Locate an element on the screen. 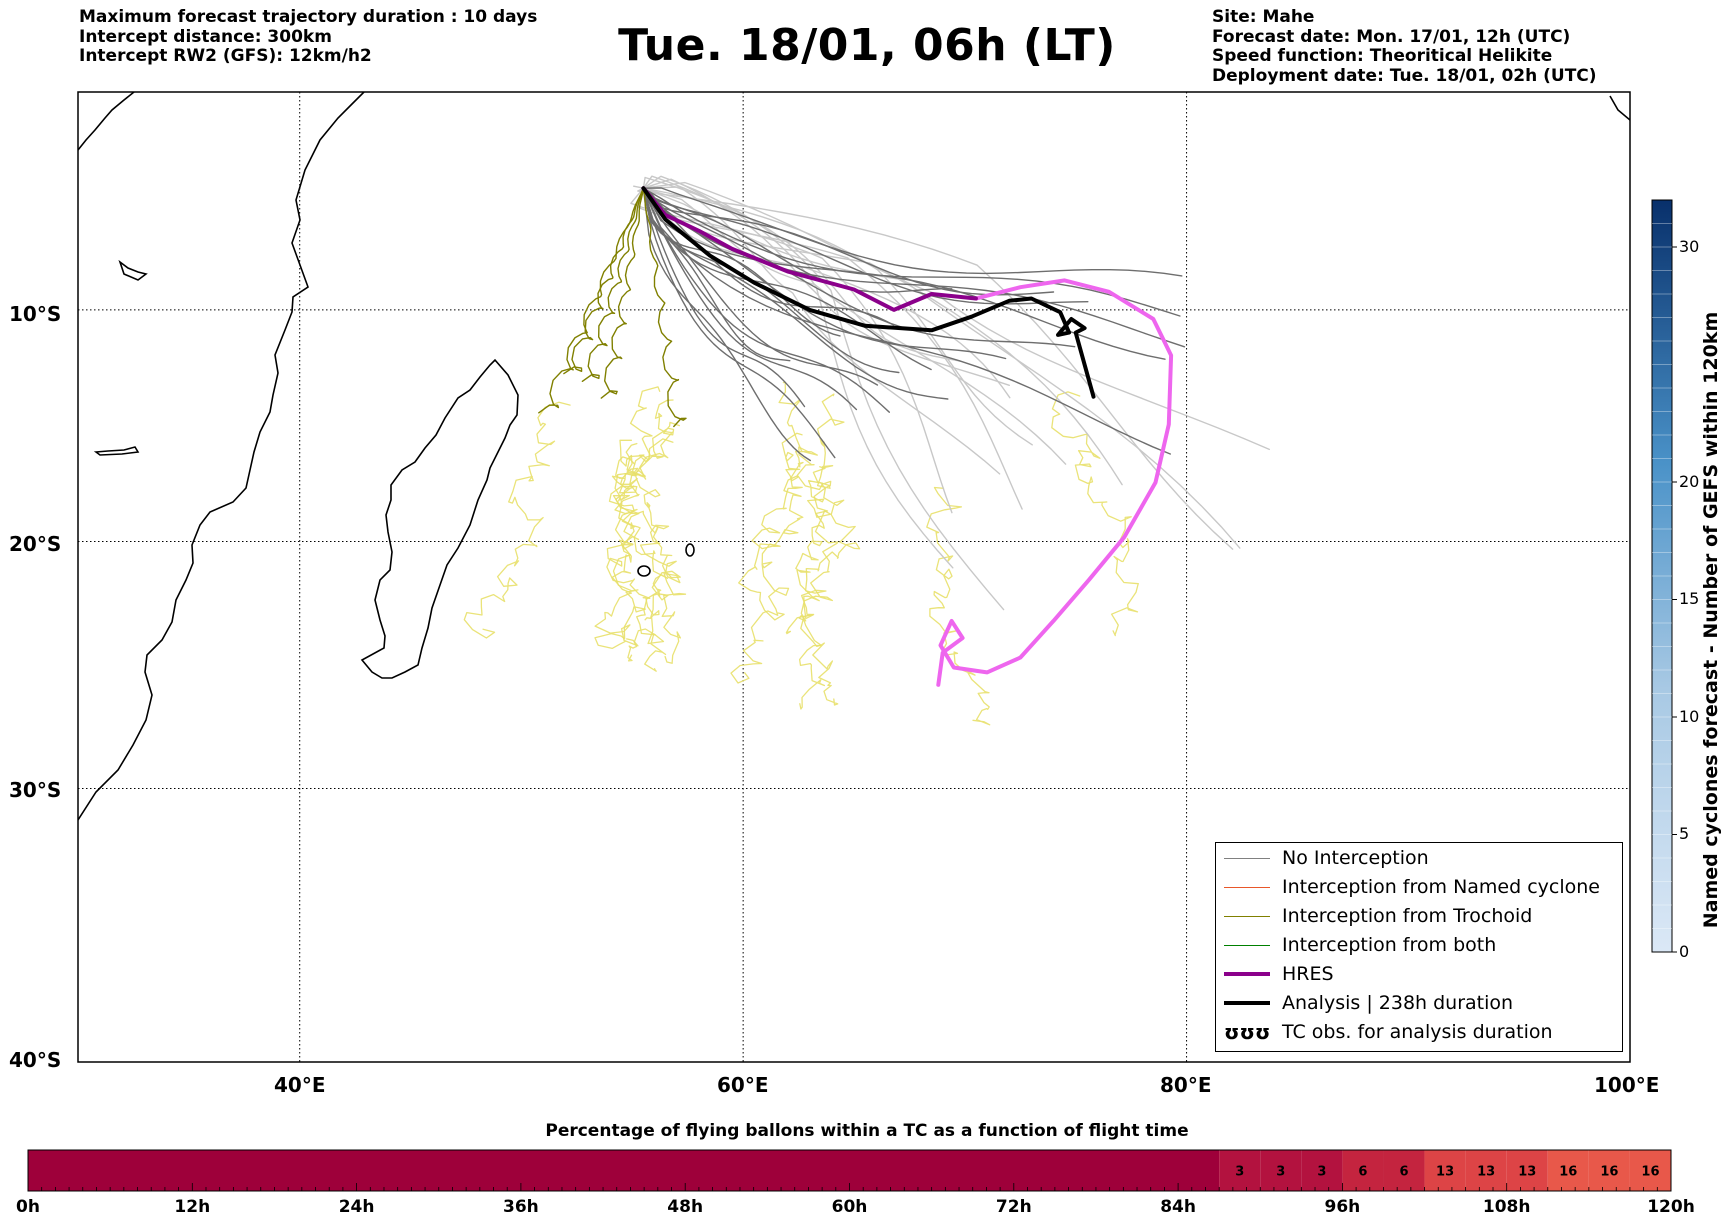 Image resolution: width=1734 pixels, height=1223 pixels. legend-named-cyclone: Interception from Named cyclone is located at coordinates (1412, 887).